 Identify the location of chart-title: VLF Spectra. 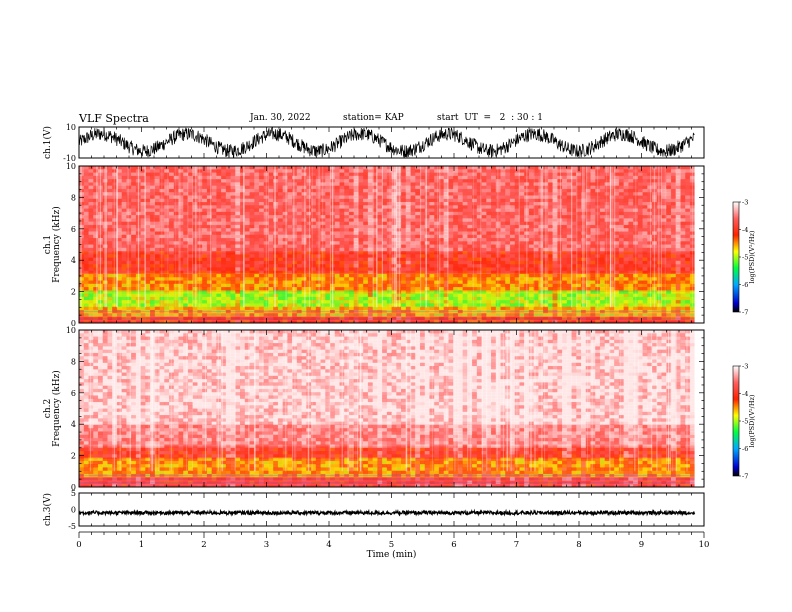
(114, 118).